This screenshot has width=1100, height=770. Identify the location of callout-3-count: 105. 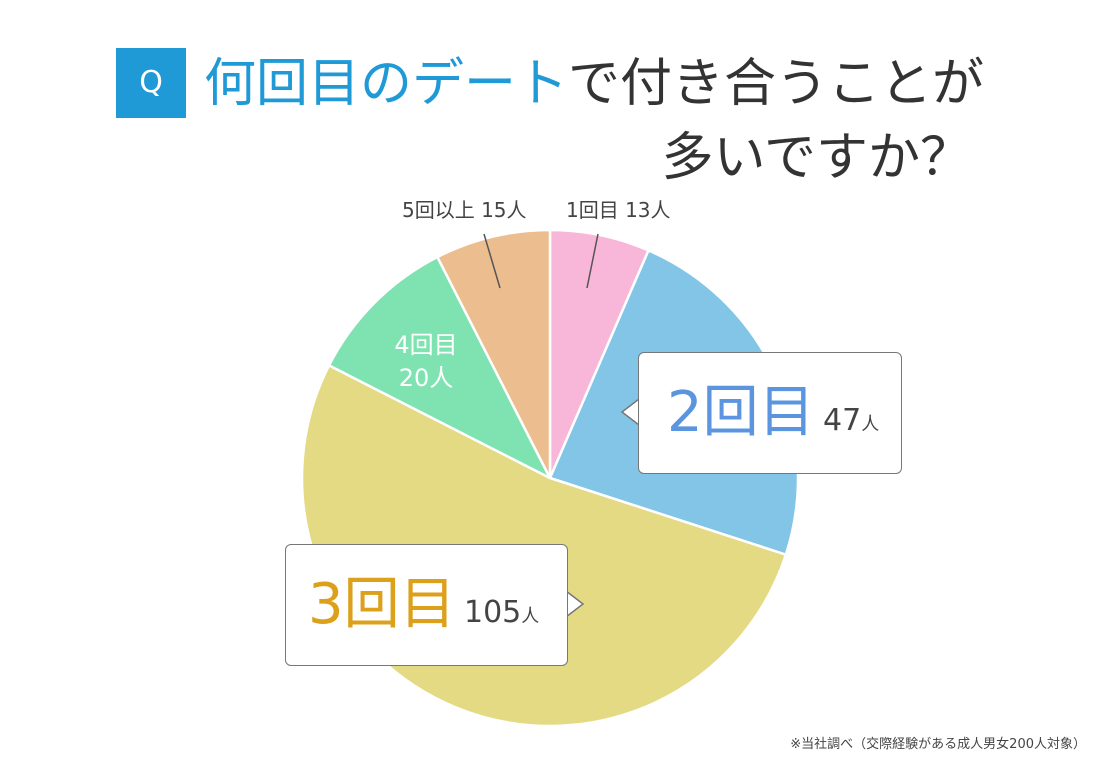
(493, 612).